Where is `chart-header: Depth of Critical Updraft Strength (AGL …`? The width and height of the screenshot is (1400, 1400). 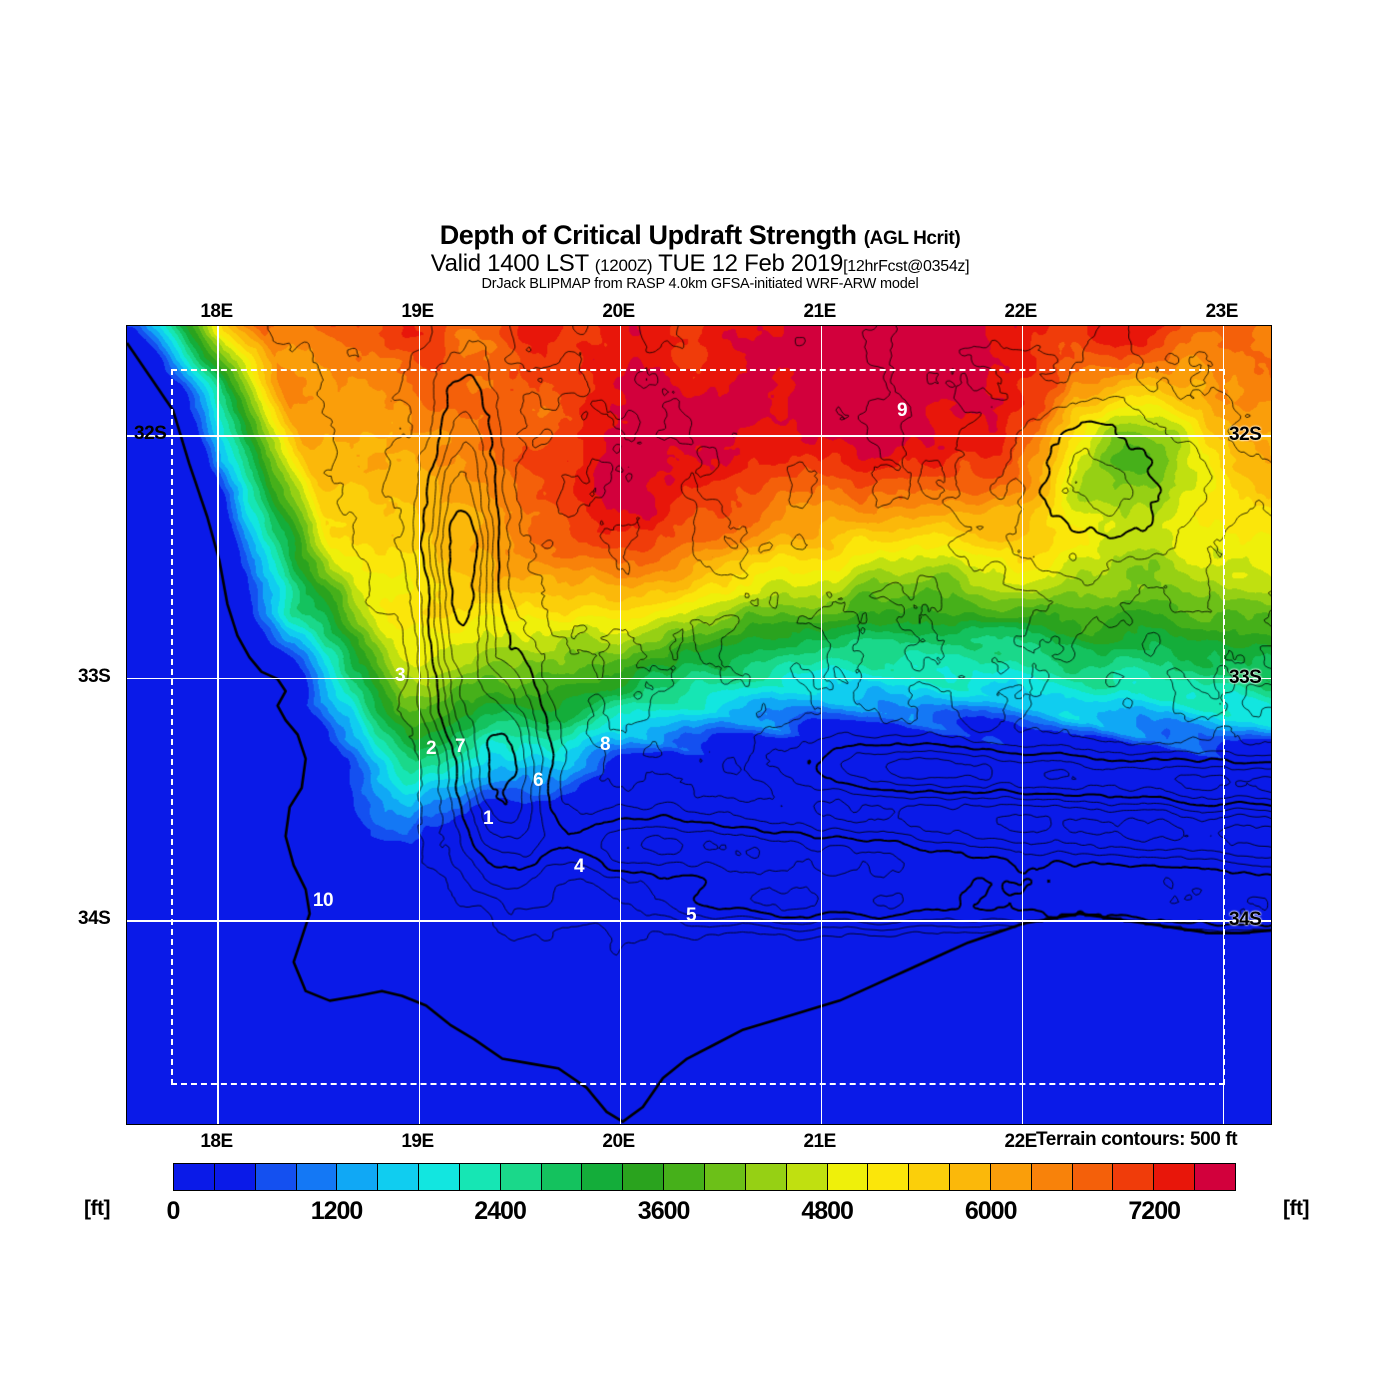 chart-header: Depth of Critical Updraft Strength (AGL … is located at coordinates (700, 256).